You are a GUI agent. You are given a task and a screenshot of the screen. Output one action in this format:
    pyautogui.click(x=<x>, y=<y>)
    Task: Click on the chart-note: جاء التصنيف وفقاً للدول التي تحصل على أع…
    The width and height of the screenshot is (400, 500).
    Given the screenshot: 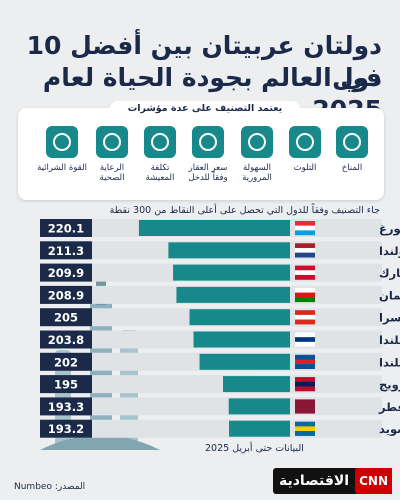 What is the action you would take?
    pyautogui.click(x=244, y=210)
    